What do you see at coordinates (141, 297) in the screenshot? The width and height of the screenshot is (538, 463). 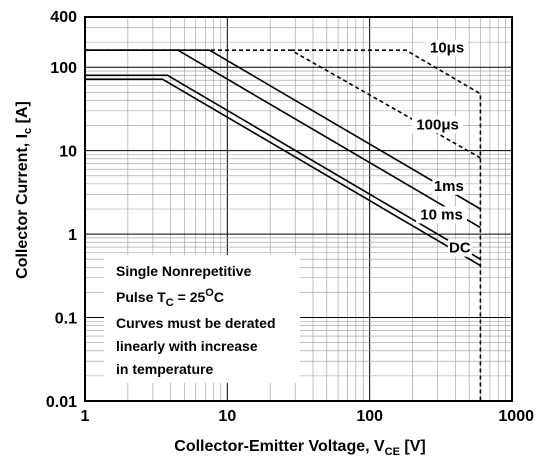 I see `annotation-pulse-prefix: Pulse T` at bounding box center [141, 297].